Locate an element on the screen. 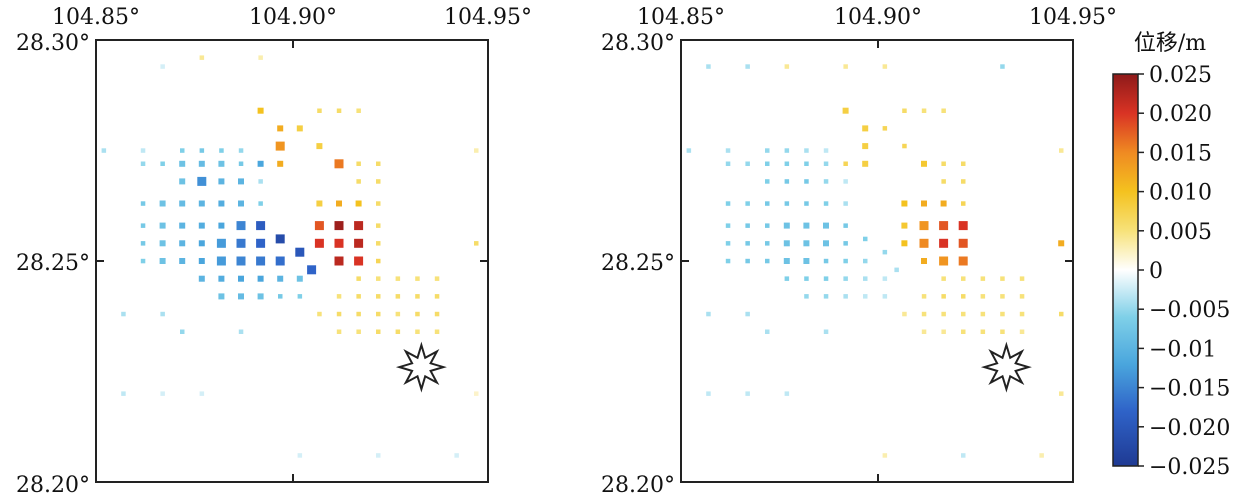 This screenshot has height=501, width=1247. colorbar-tick-label: 0.020 is located at coordinates (1180, 114).